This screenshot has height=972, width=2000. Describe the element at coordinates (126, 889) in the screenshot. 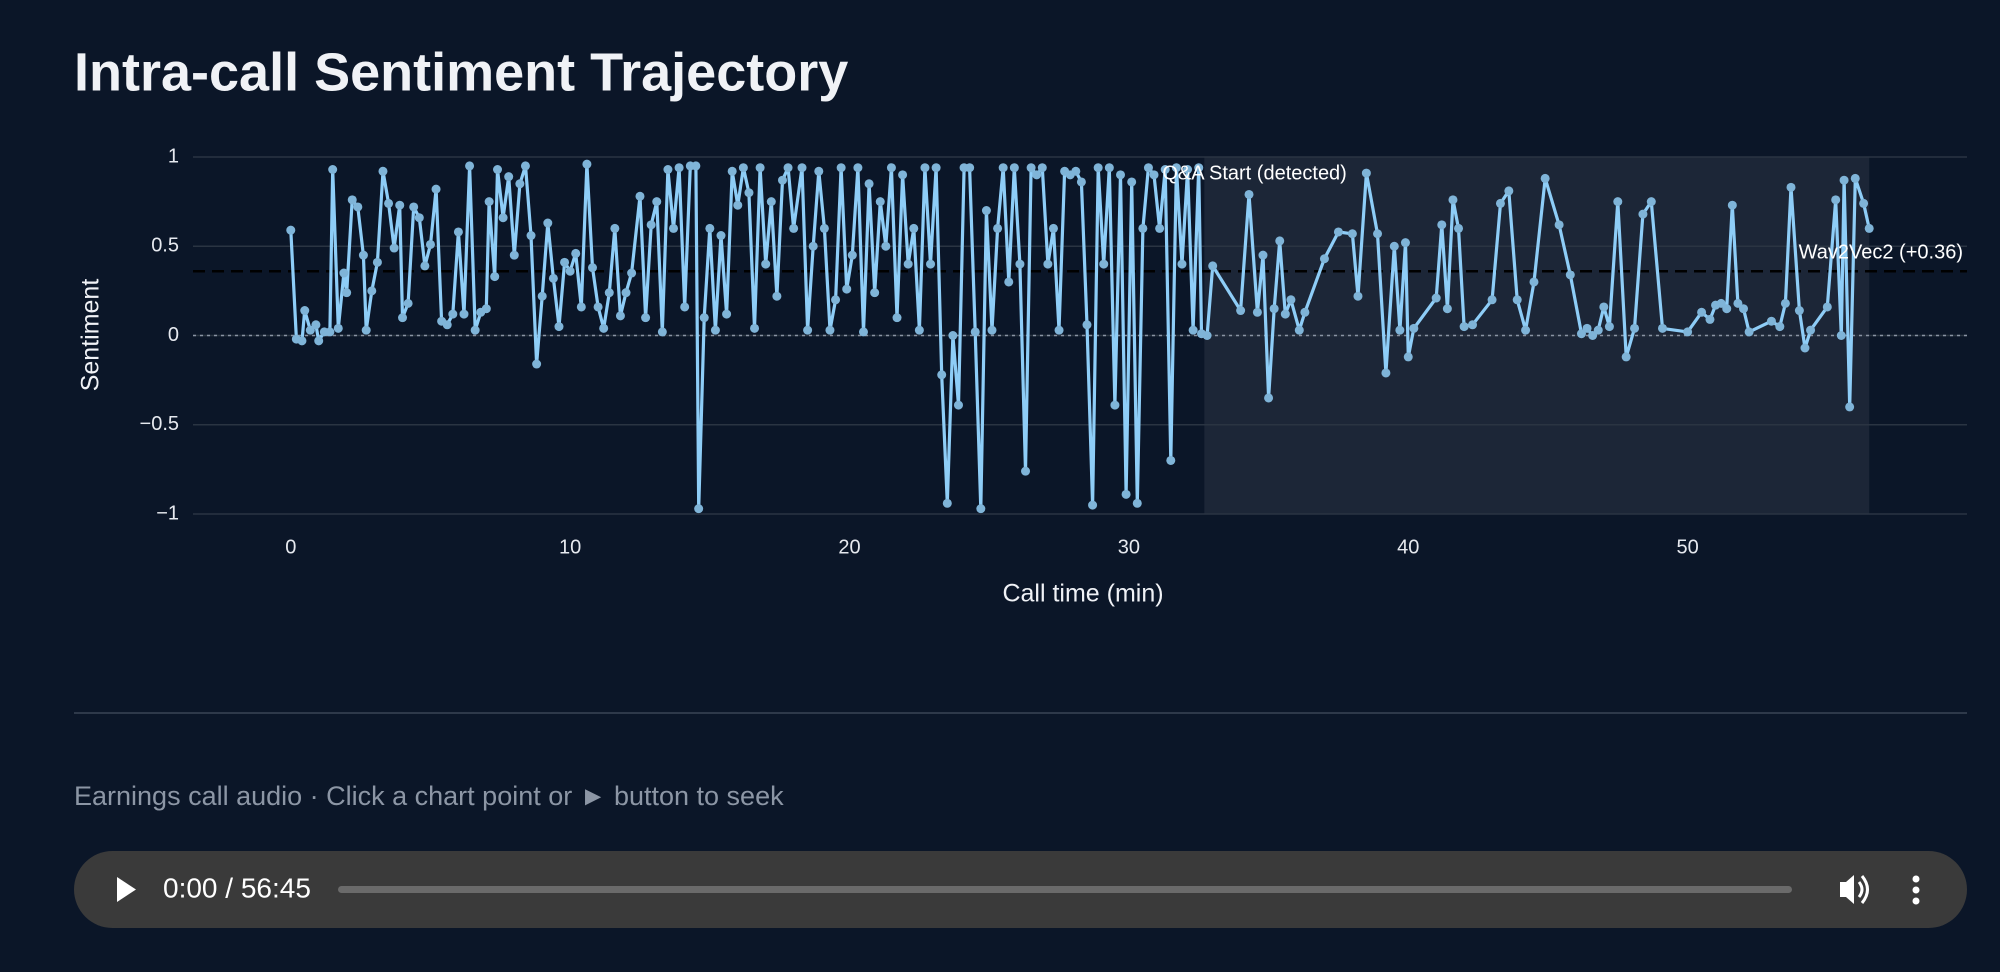

I see `play-button` at that location.